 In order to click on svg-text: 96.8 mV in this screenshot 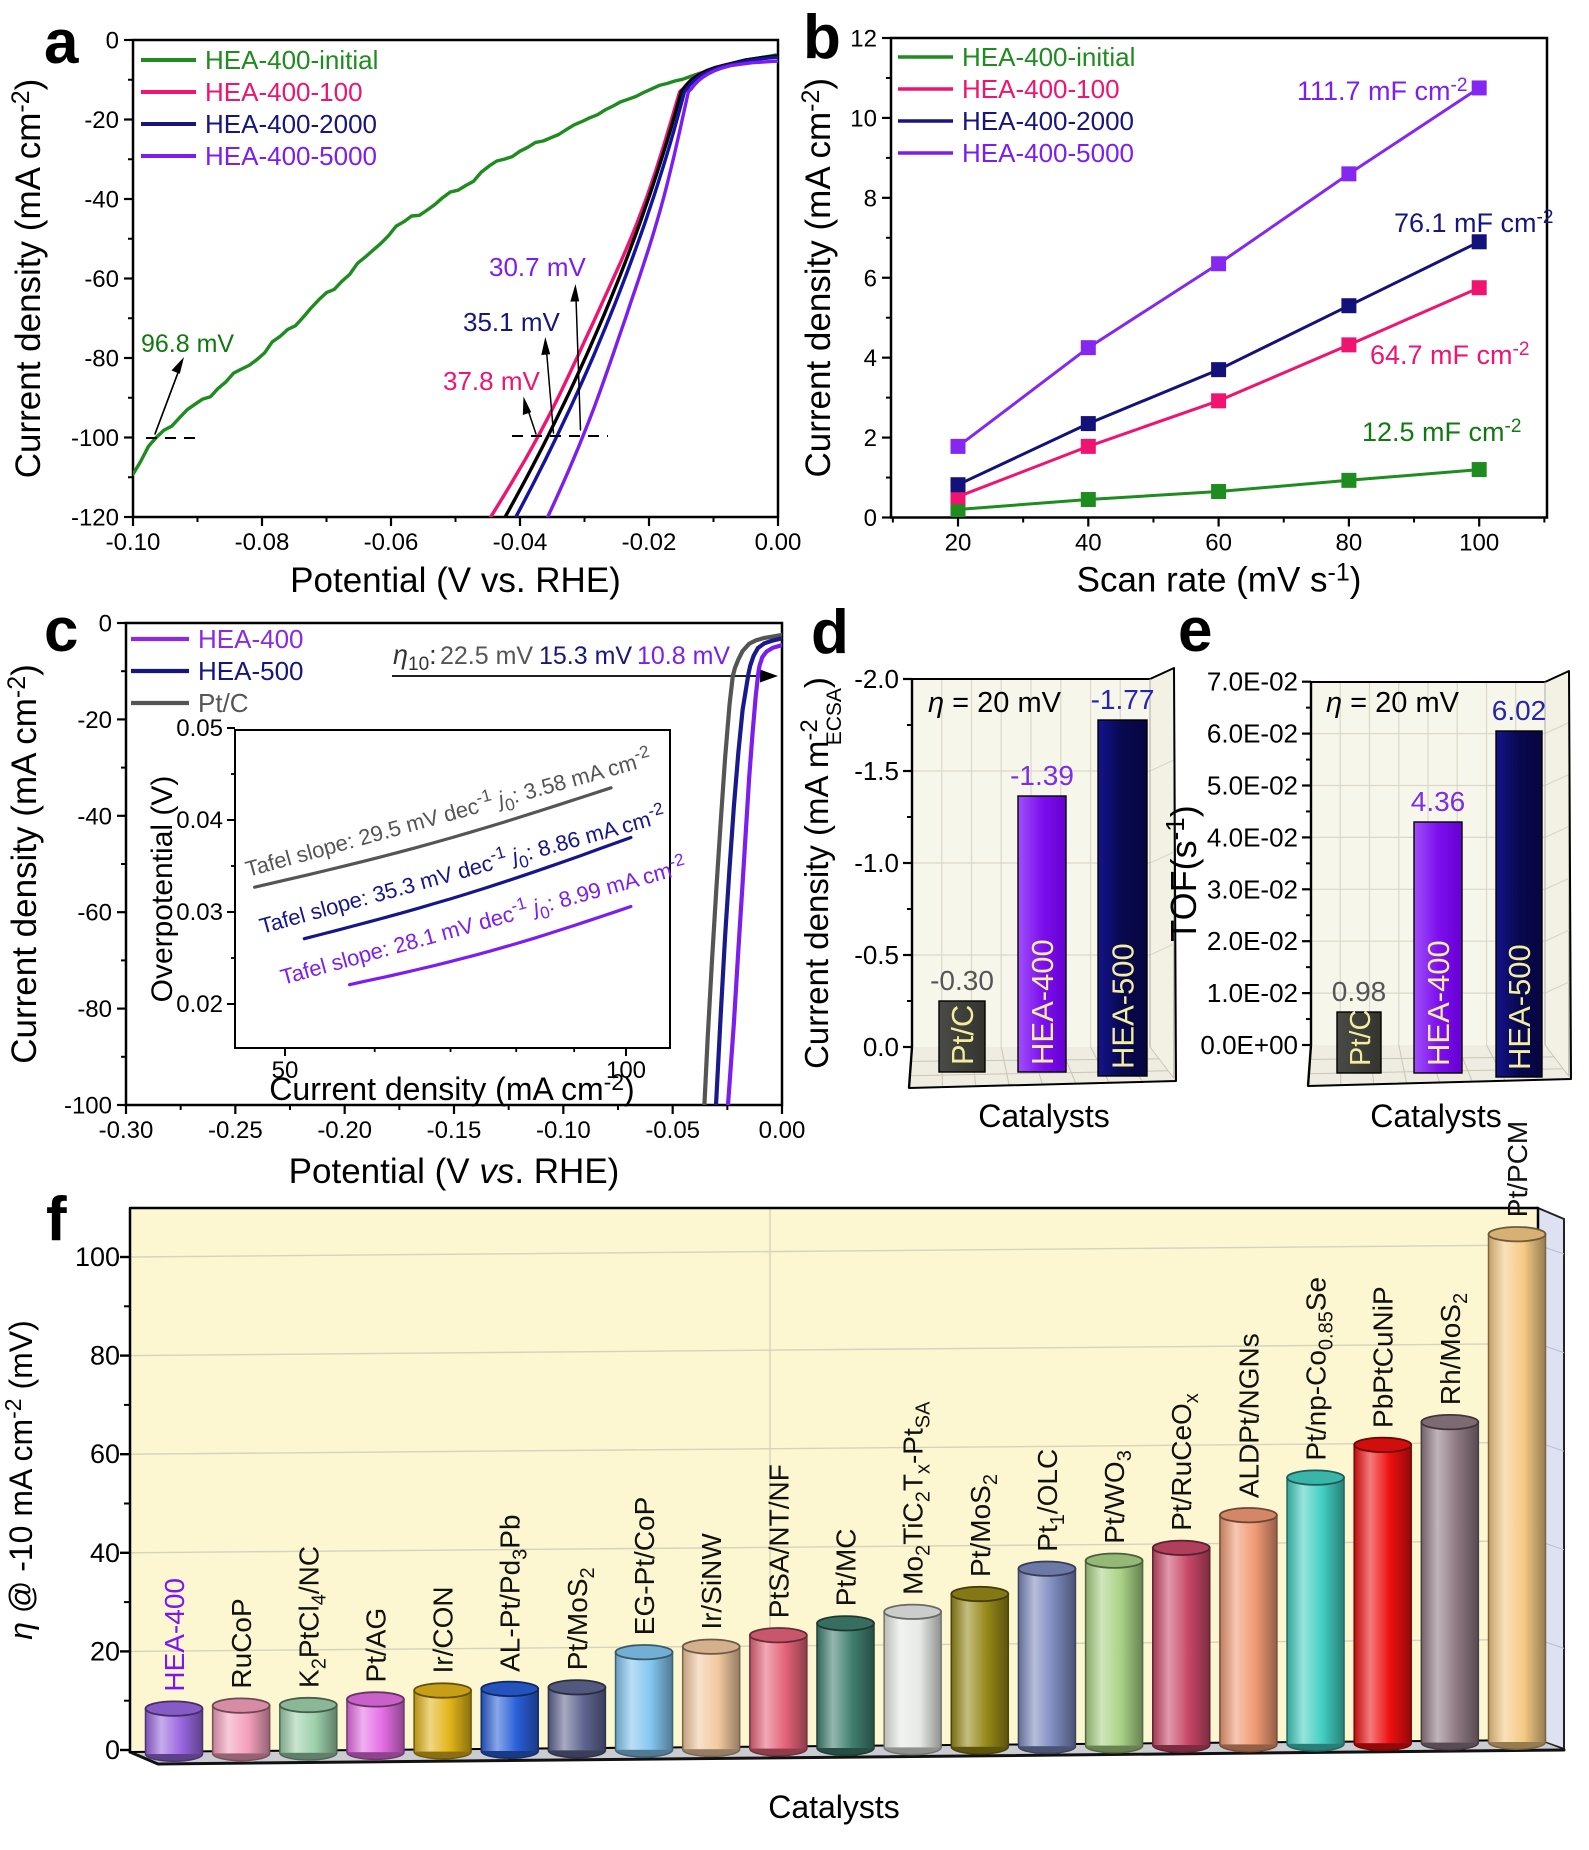, I will do `click(187, 344)`.